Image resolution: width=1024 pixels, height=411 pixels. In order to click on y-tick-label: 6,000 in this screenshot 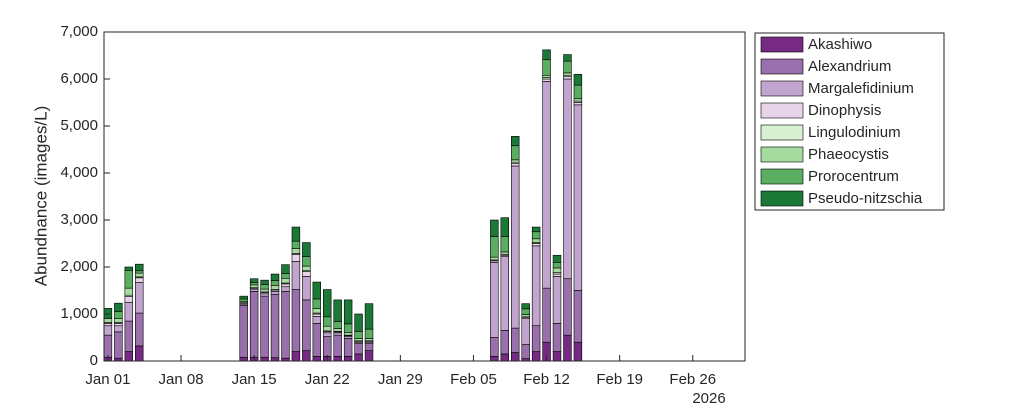, I will do `click(79, 78)`.